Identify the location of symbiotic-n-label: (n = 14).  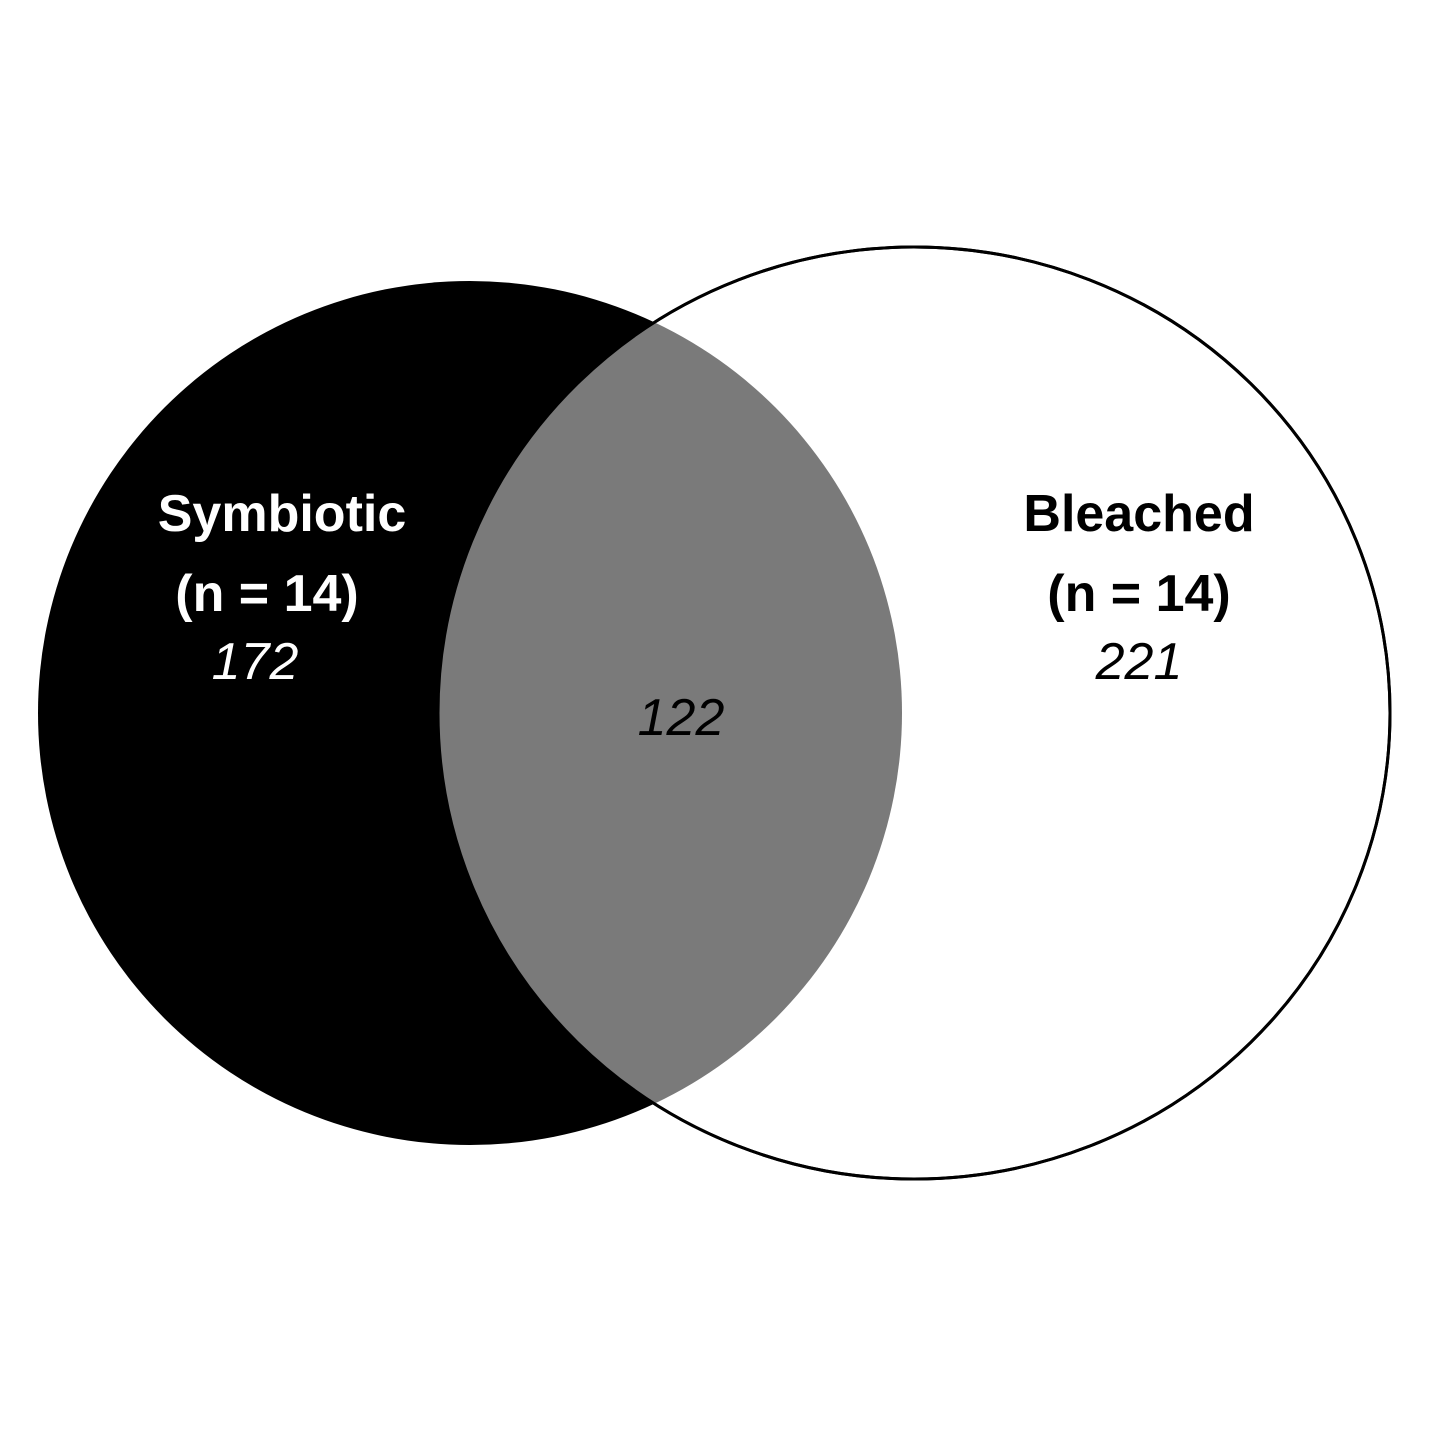
(267, 594).